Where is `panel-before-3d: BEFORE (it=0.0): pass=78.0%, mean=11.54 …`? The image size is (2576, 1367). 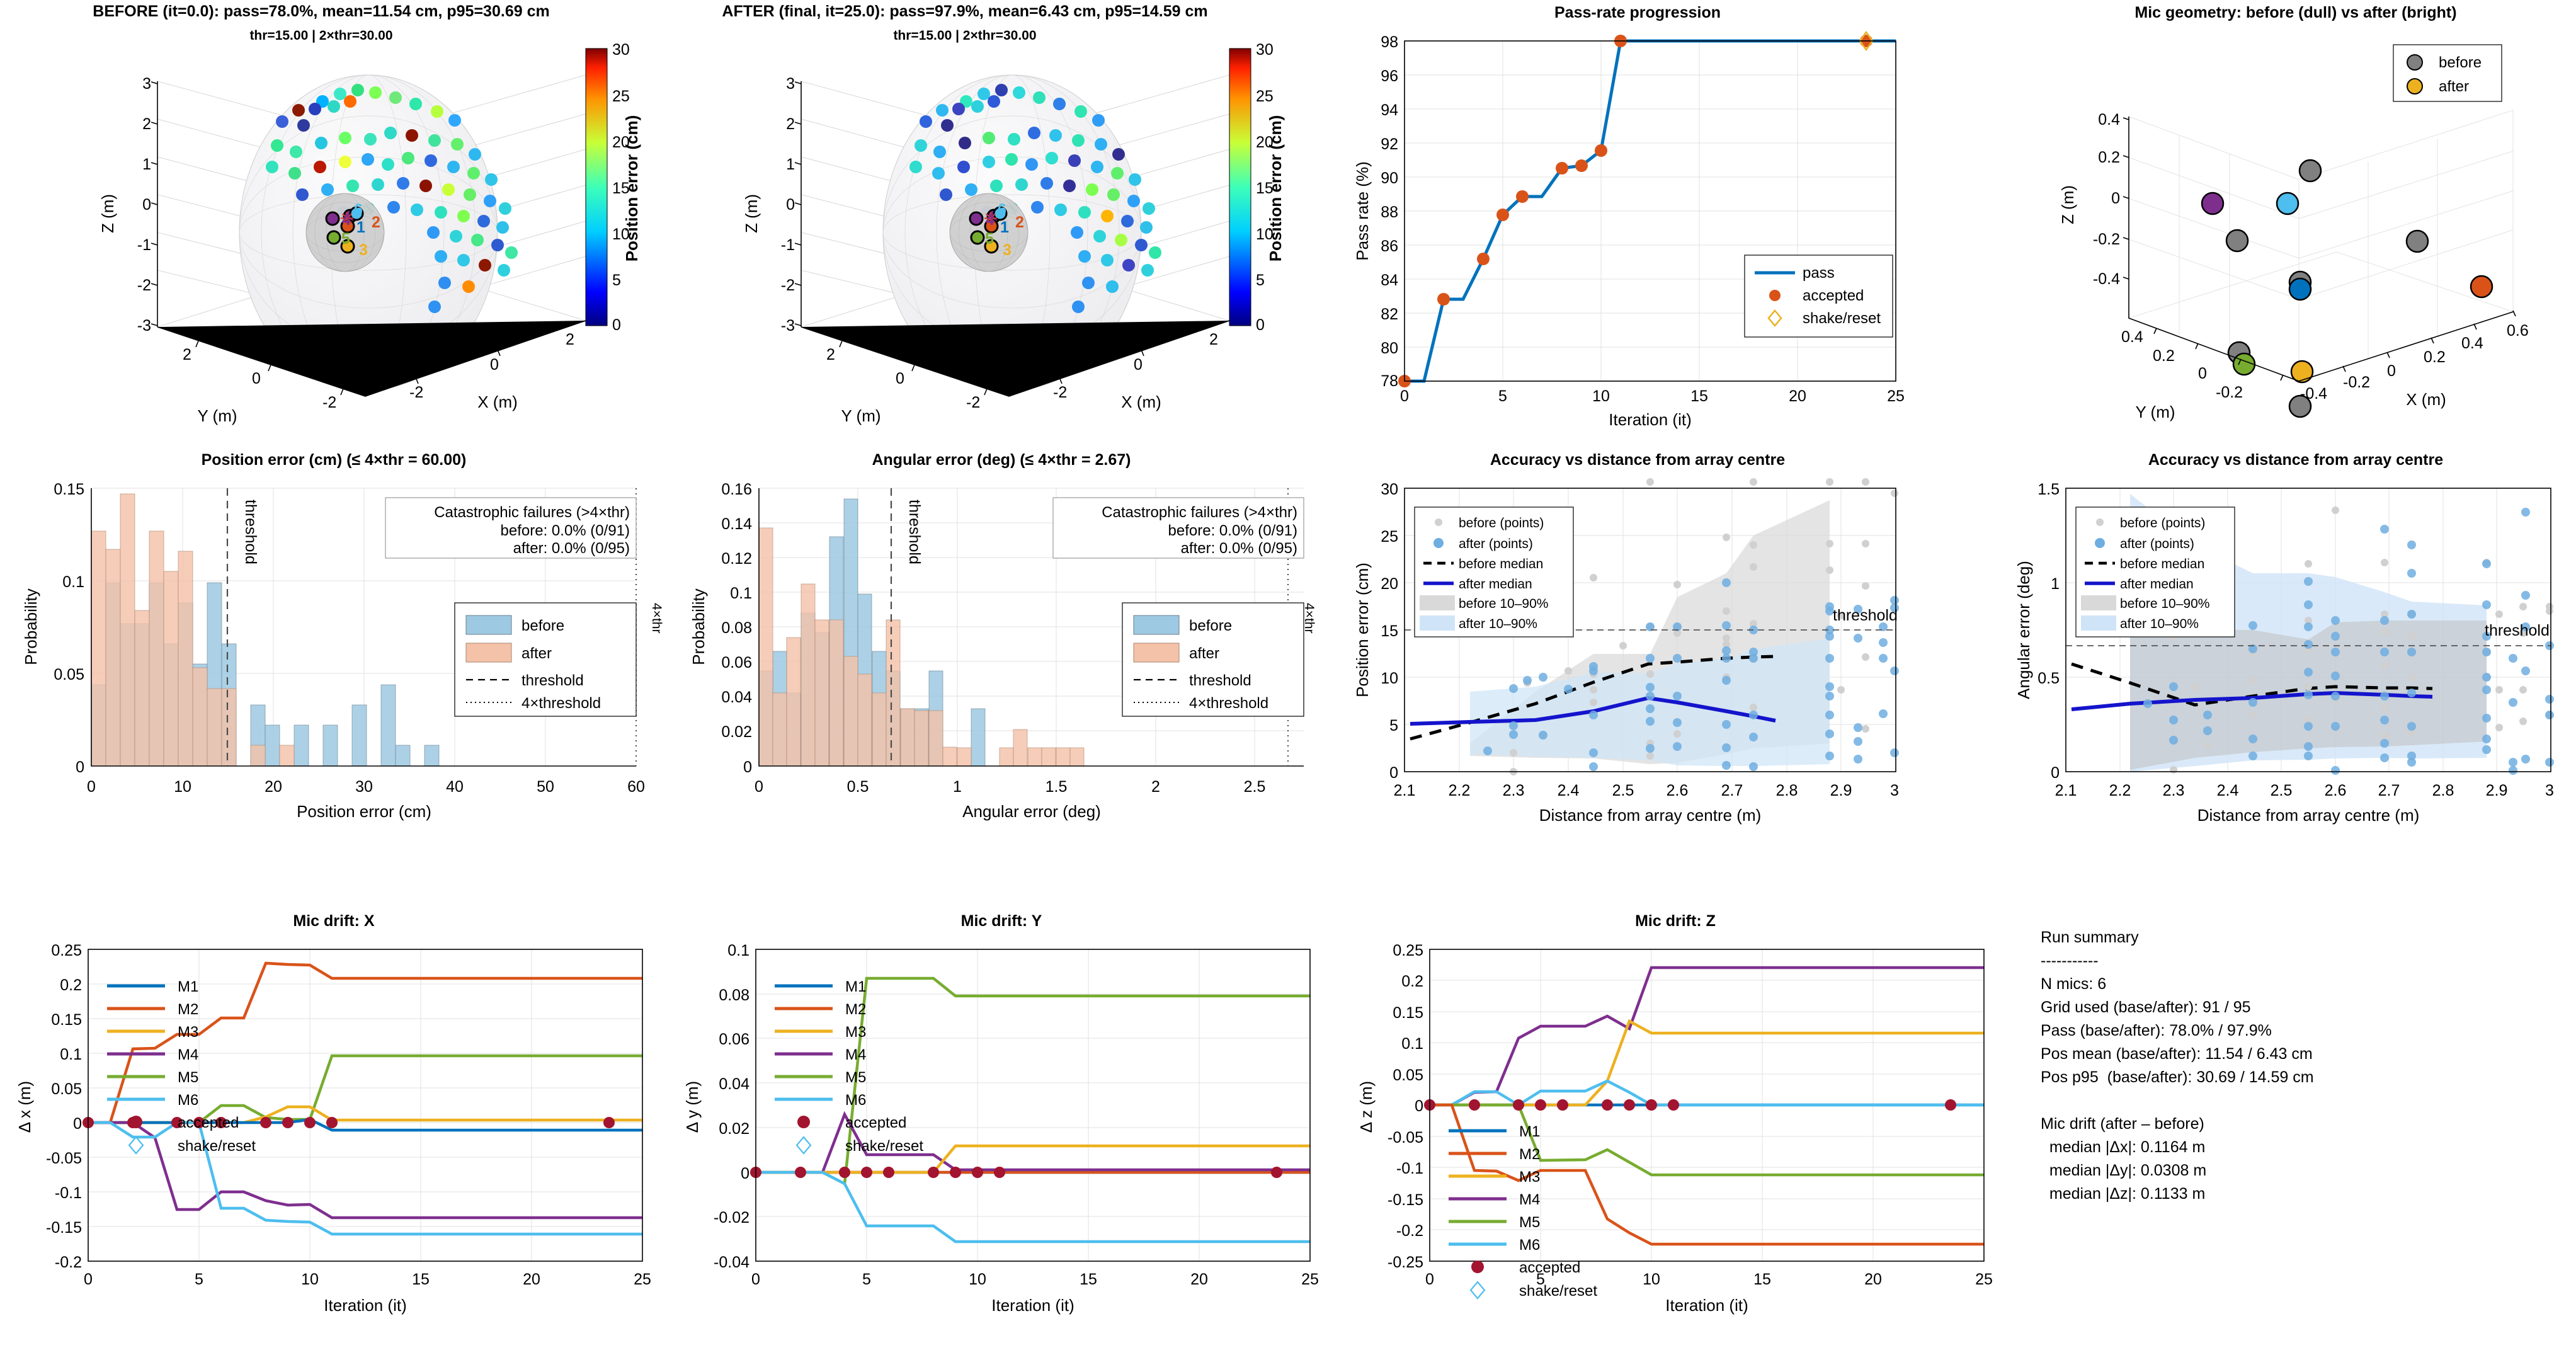
panel-before-3d: BEFORE (it=0.0): pass=78.0%, mean=11.54 … is located at coordinates (321, 221).